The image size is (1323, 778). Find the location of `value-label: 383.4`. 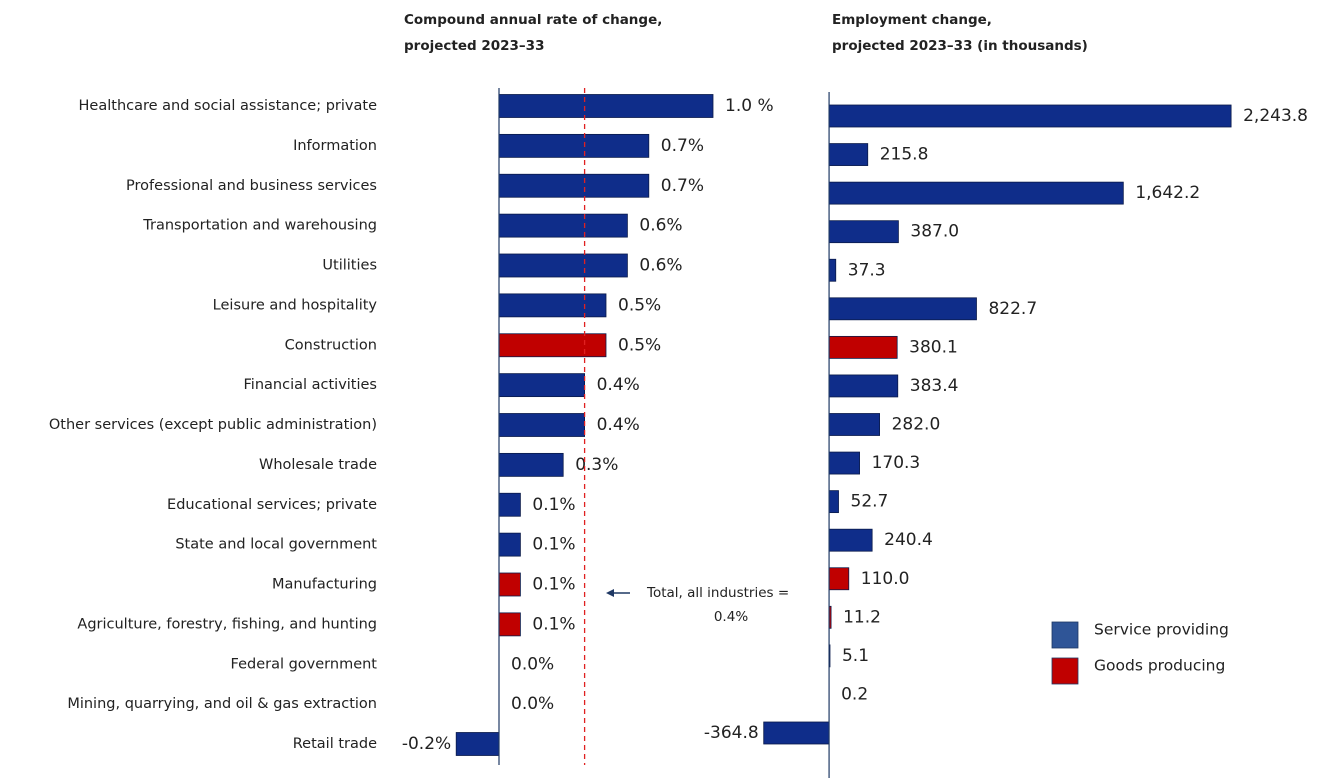

value-label: 383.4 is located at coordinates (934, 386).